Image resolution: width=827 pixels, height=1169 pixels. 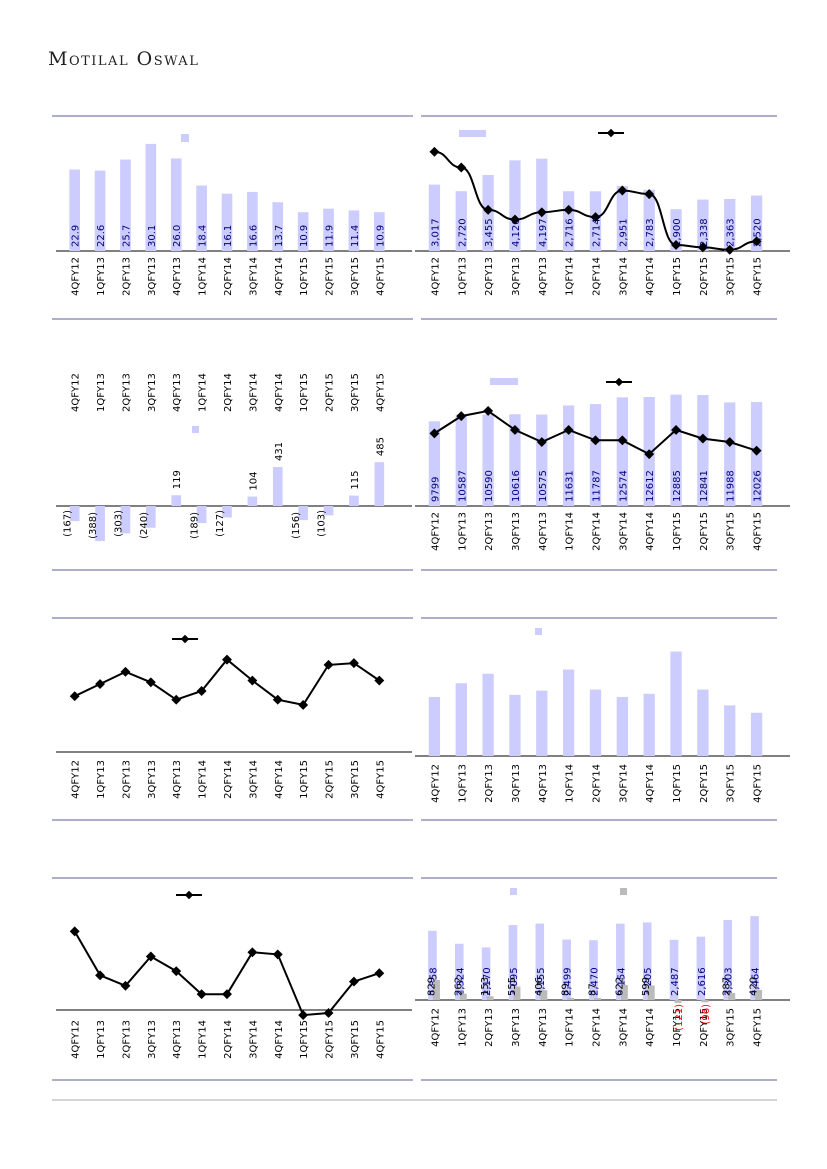 I want to click on bar-value-label-secondary: 287, so click(x=727, y=986).